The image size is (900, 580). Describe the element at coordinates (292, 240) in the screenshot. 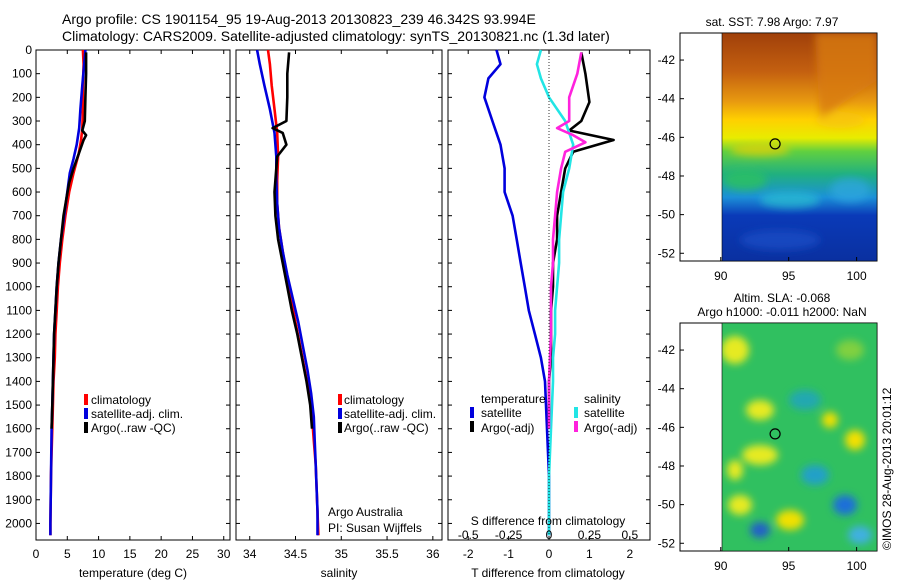

I see `salinity-series-argo-raw-qc-` at that location.